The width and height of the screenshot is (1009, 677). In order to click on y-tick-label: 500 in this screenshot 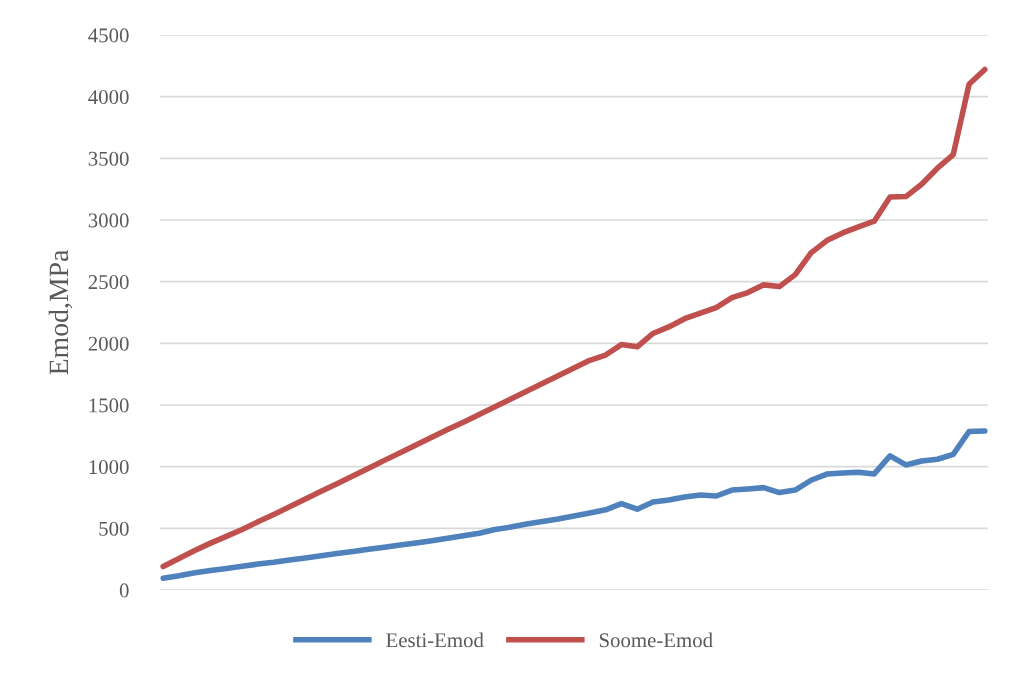, I will do `click(114, 528)`.